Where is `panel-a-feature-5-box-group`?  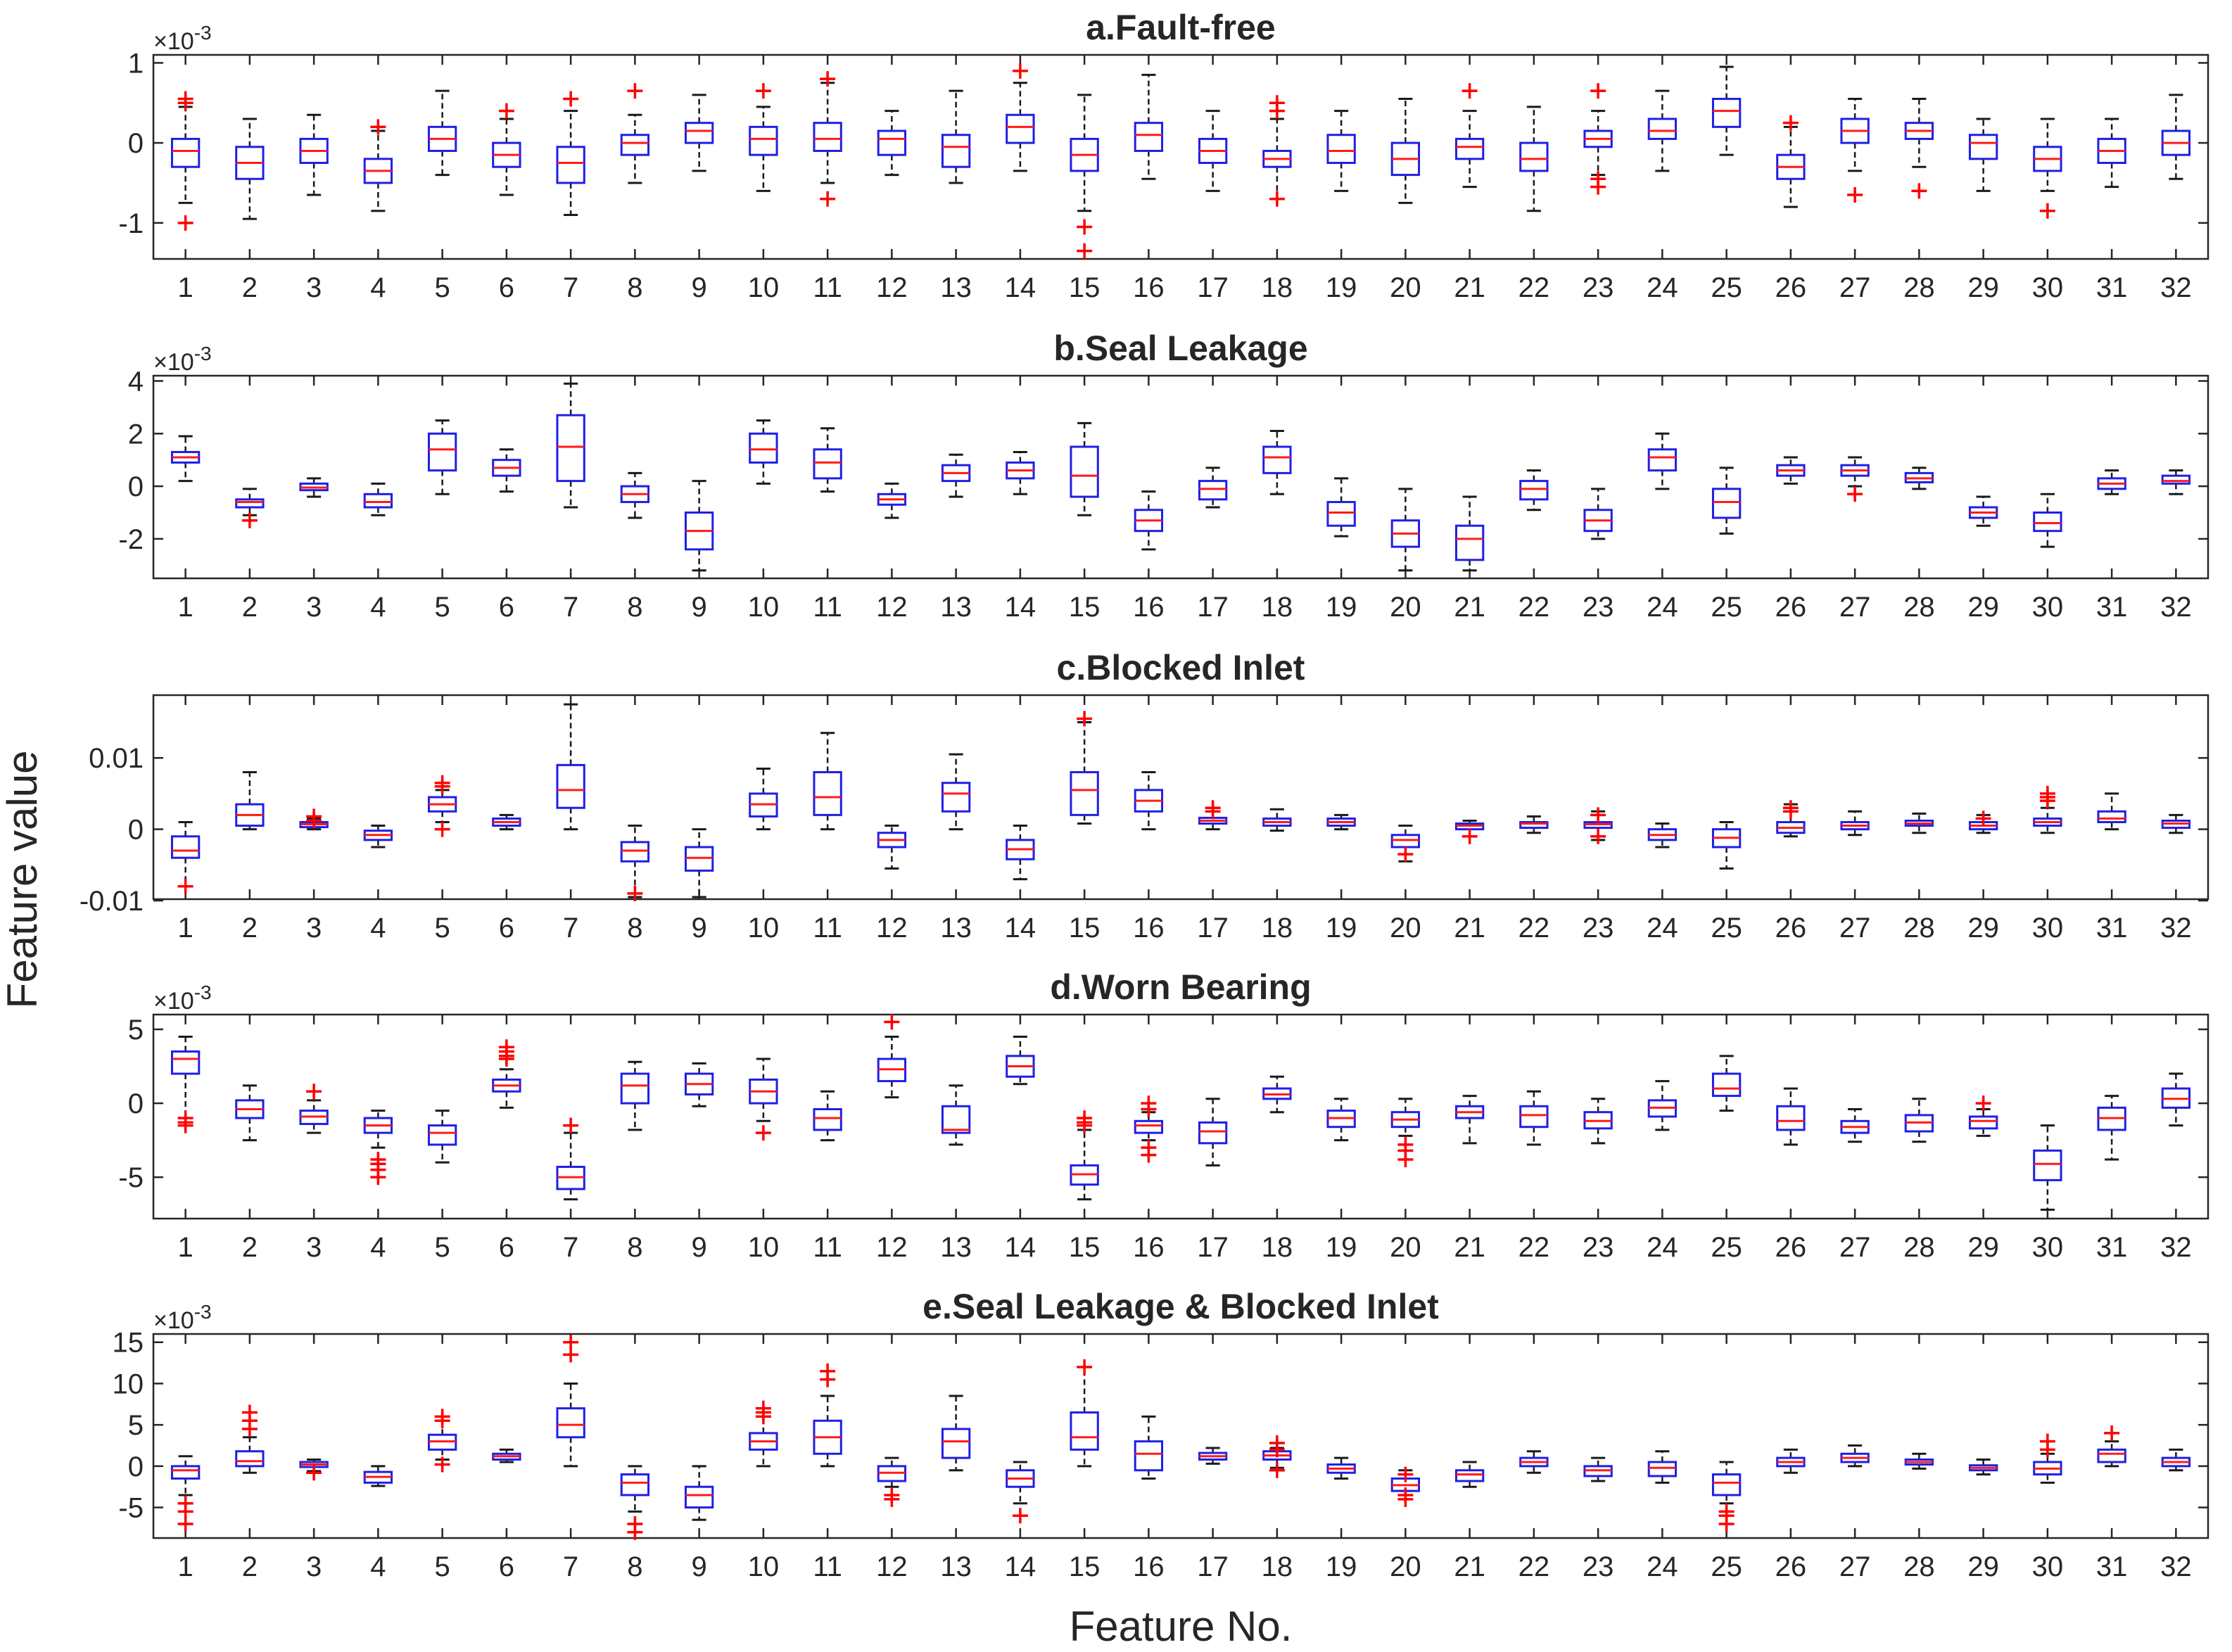 panel-a-feature-5-box-group is located at coordinates (442, 133).